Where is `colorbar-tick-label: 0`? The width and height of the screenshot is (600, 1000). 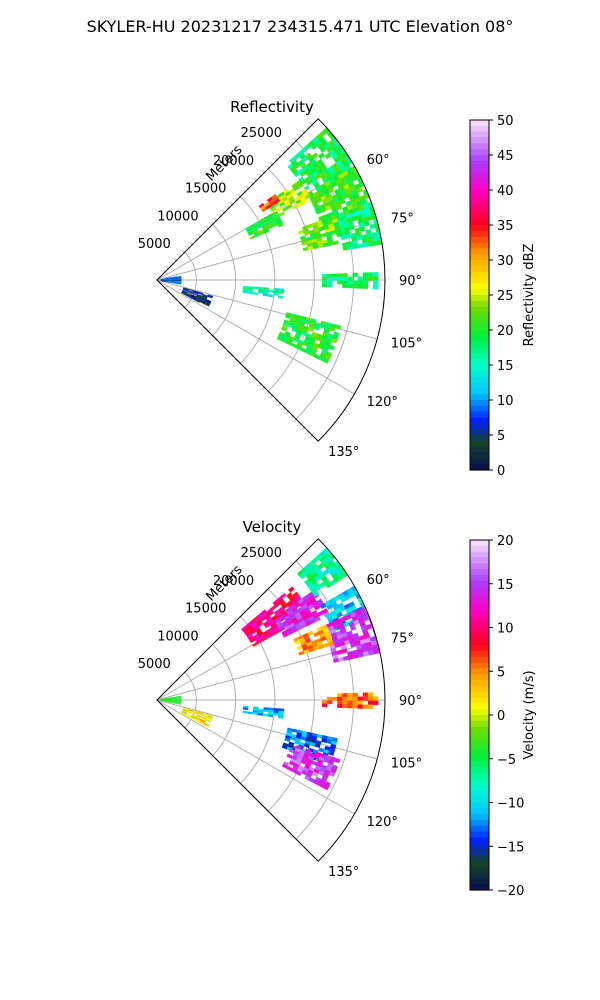 colorbar-tick-label: 0 is located at coordinates (501, 716).